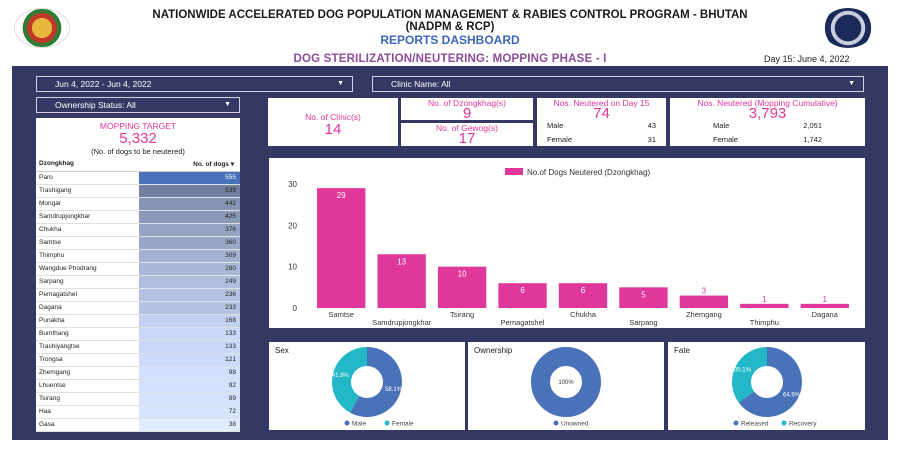  I want to click on table-row: Samdrupjongkhar 425, so click(138, 217).